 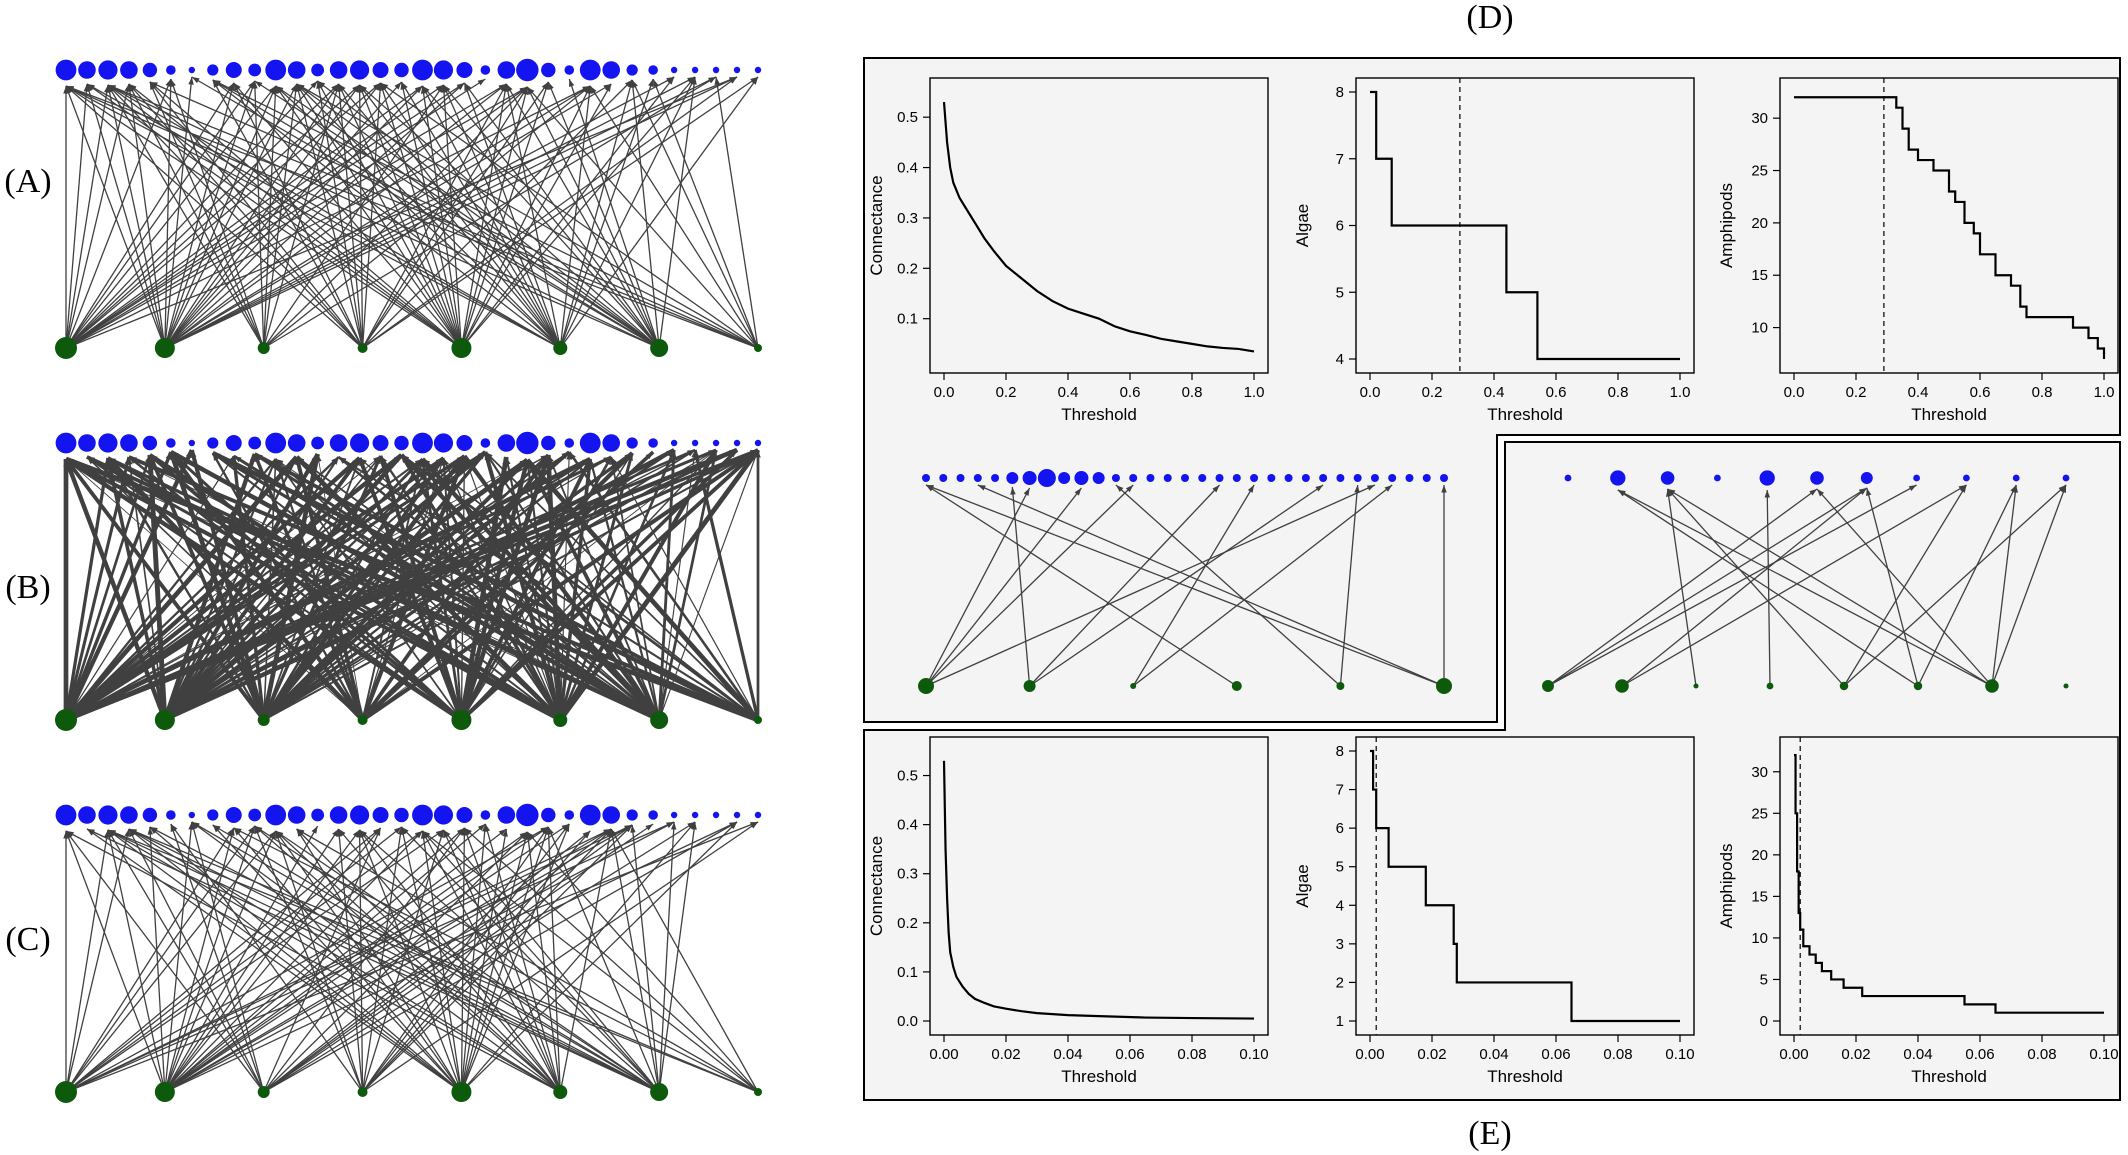 I want to click on panel-label-c: (C), so click(x=27, y=939).